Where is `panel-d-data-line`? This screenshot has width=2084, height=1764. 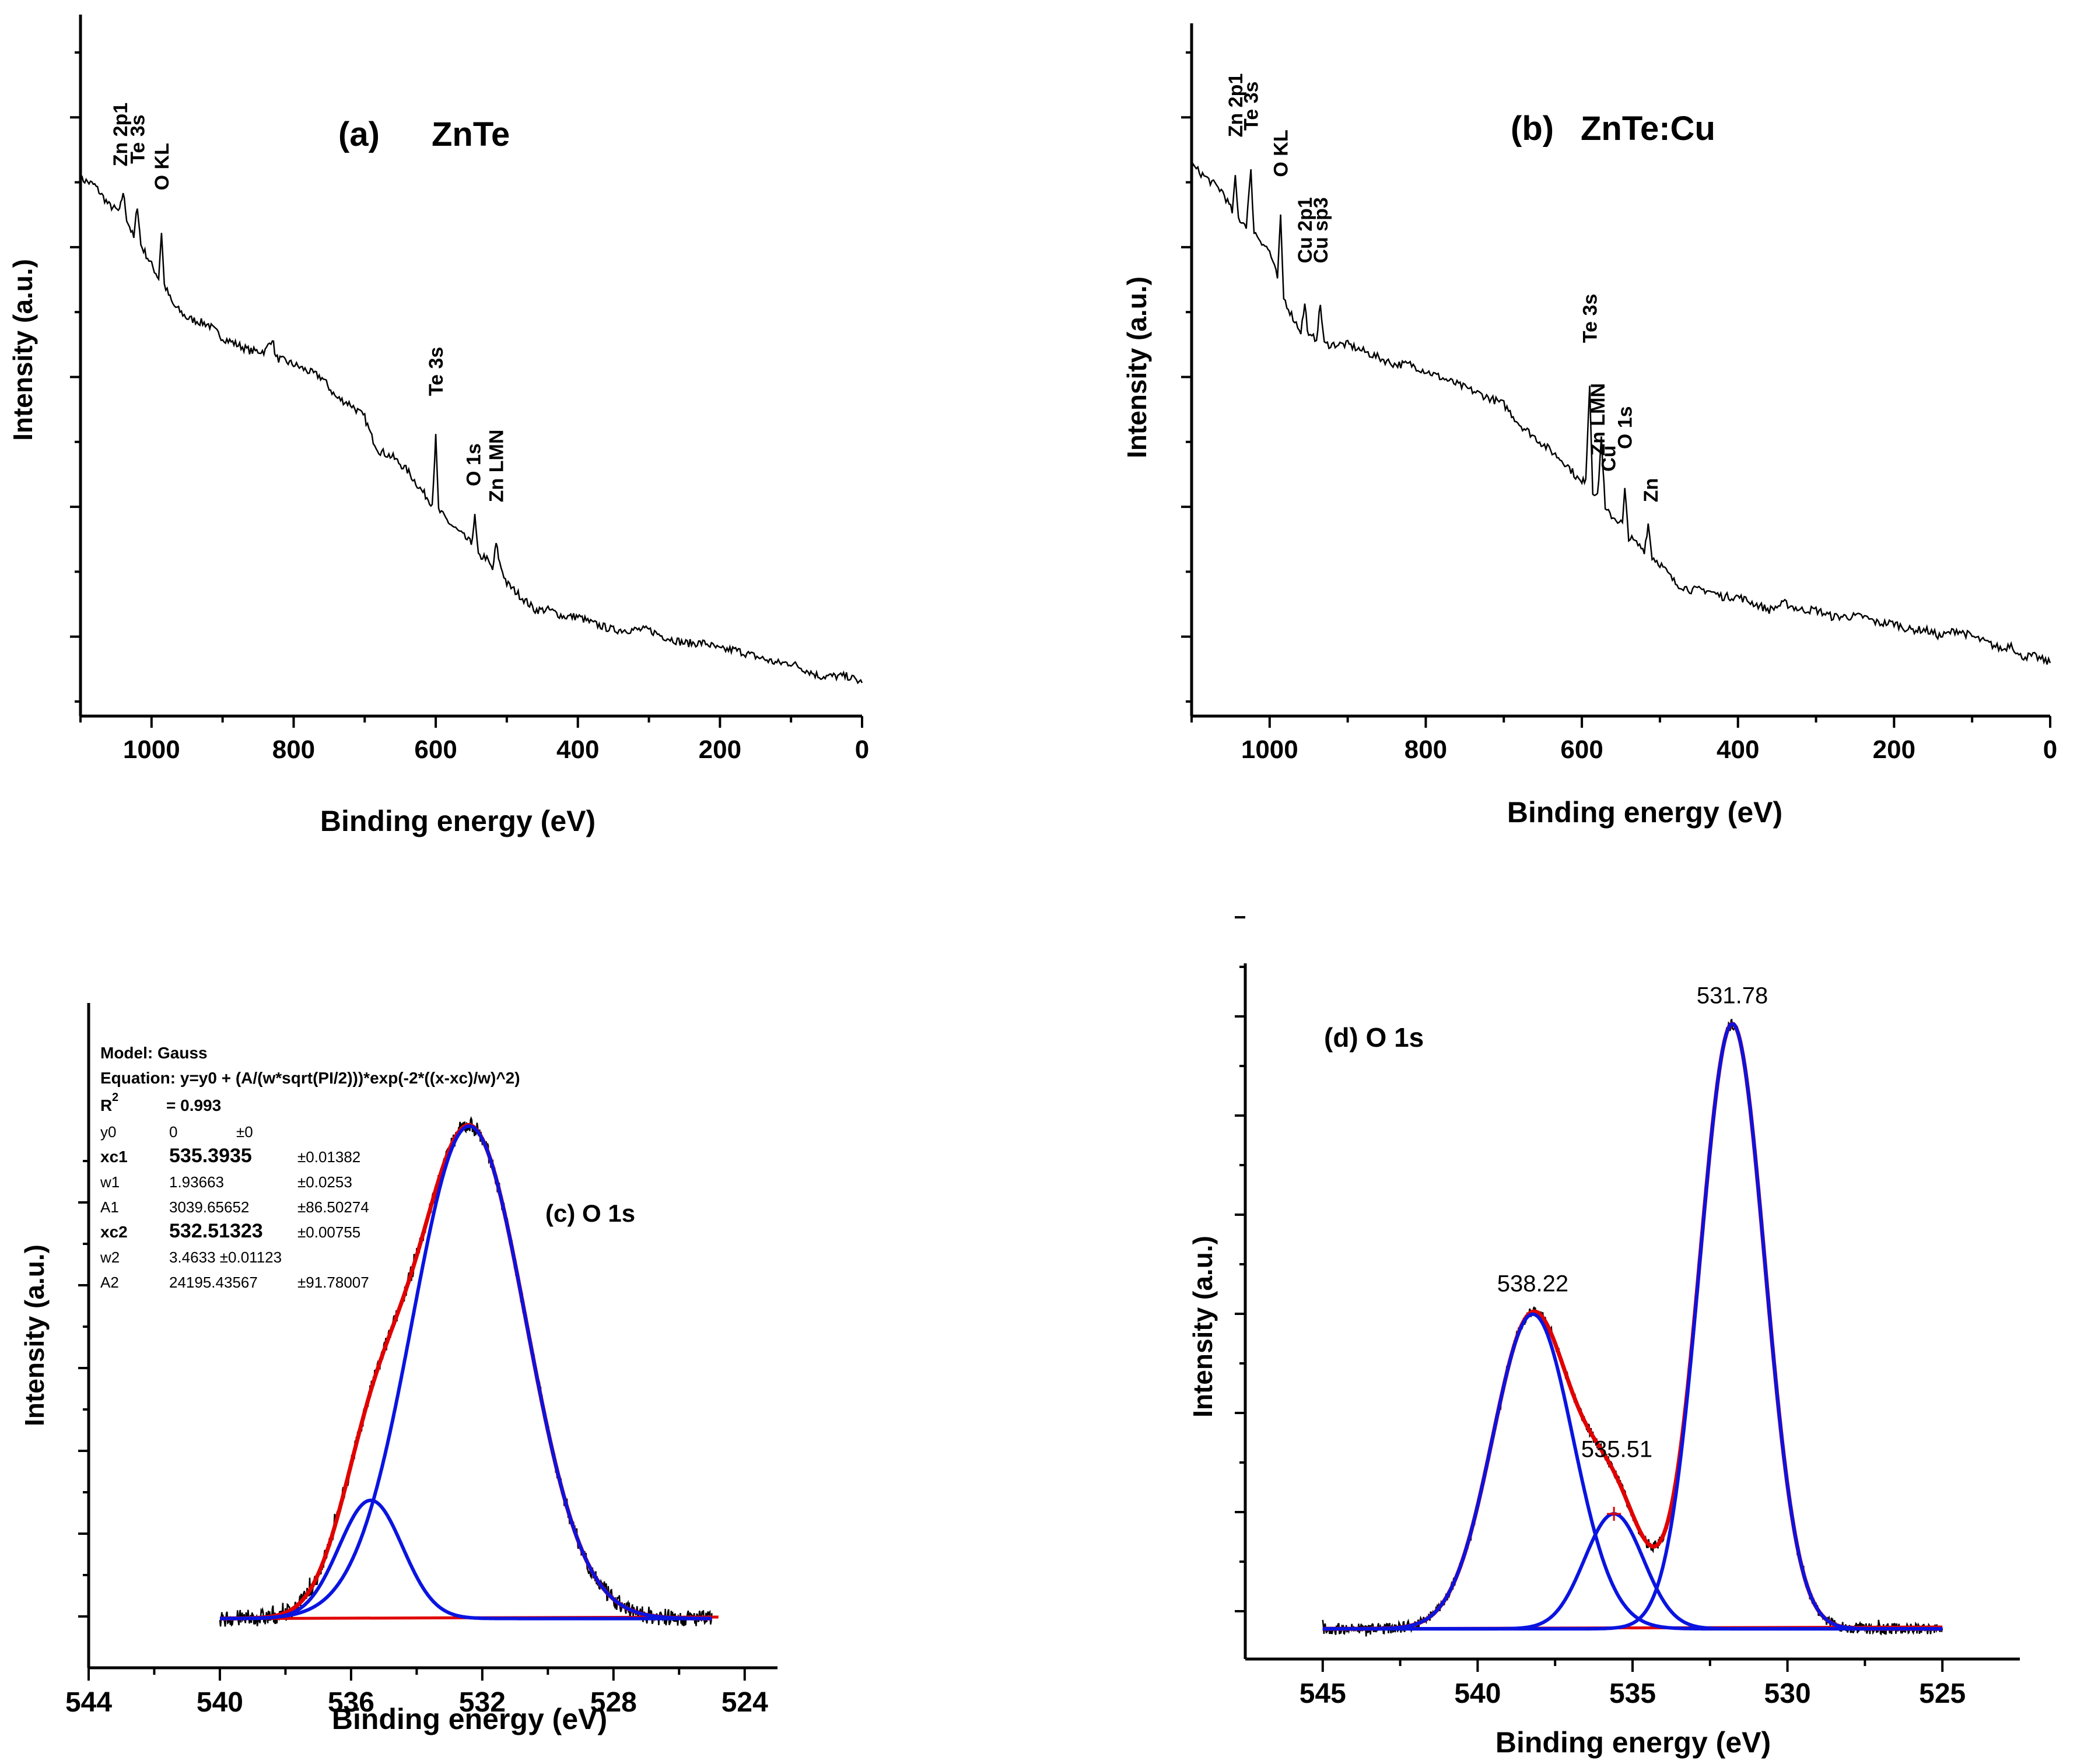 panel-d-data-line is located at coordinates (1632, 1327).